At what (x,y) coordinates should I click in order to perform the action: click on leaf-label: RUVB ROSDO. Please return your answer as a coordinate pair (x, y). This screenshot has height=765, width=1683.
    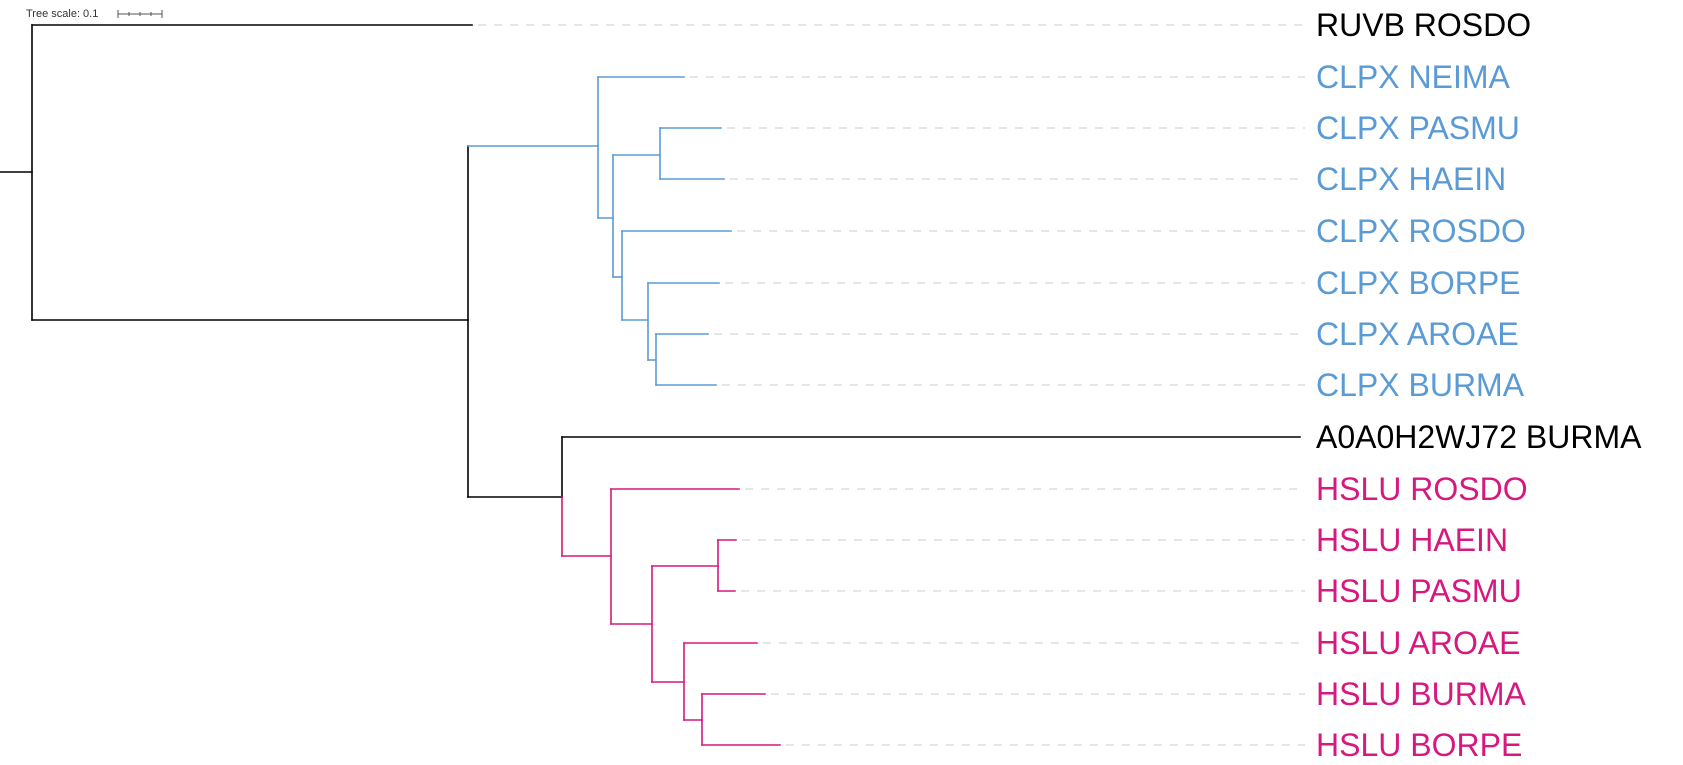
    Looking at the image, I should click on (1423, 25).